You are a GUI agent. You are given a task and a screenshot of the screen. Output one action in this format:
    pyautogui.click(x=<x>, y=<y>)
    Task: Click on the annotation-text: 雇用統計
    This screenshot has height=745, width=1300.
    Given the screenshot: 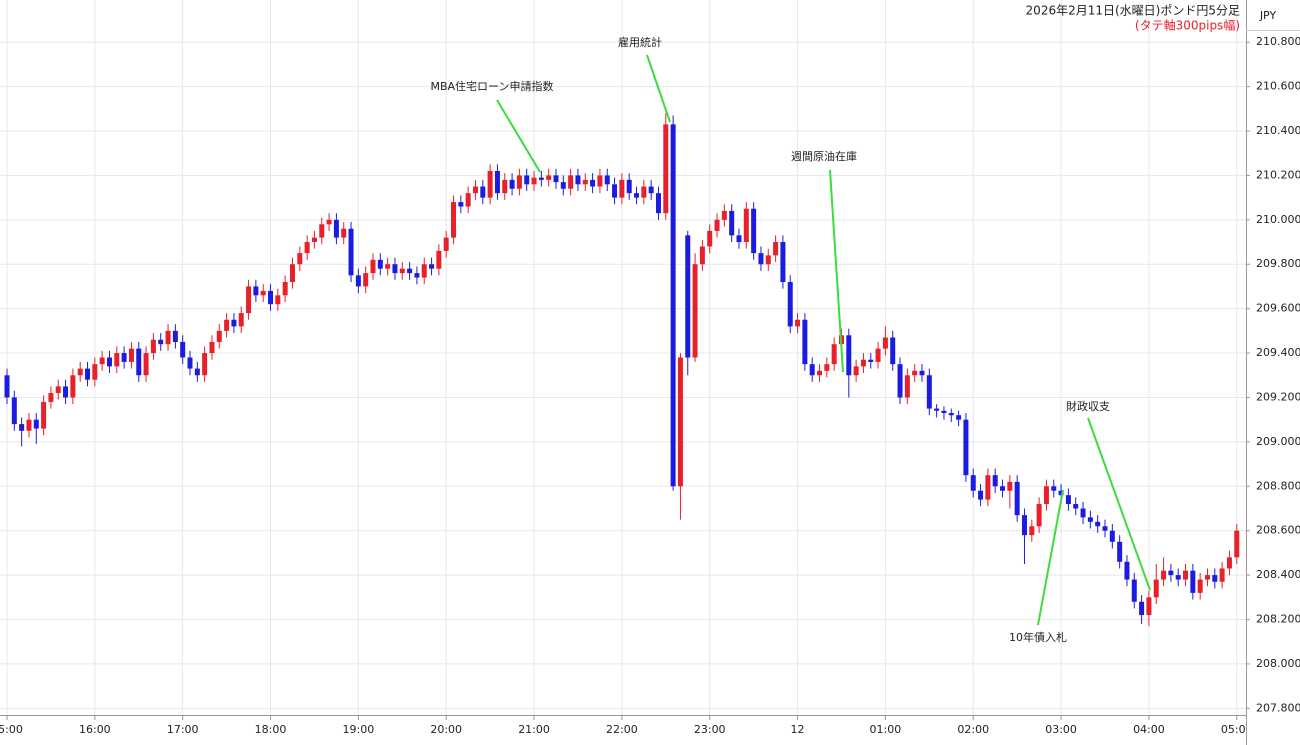 What is the action you would take?
    pyautogui.click(x=640, y=42)
    